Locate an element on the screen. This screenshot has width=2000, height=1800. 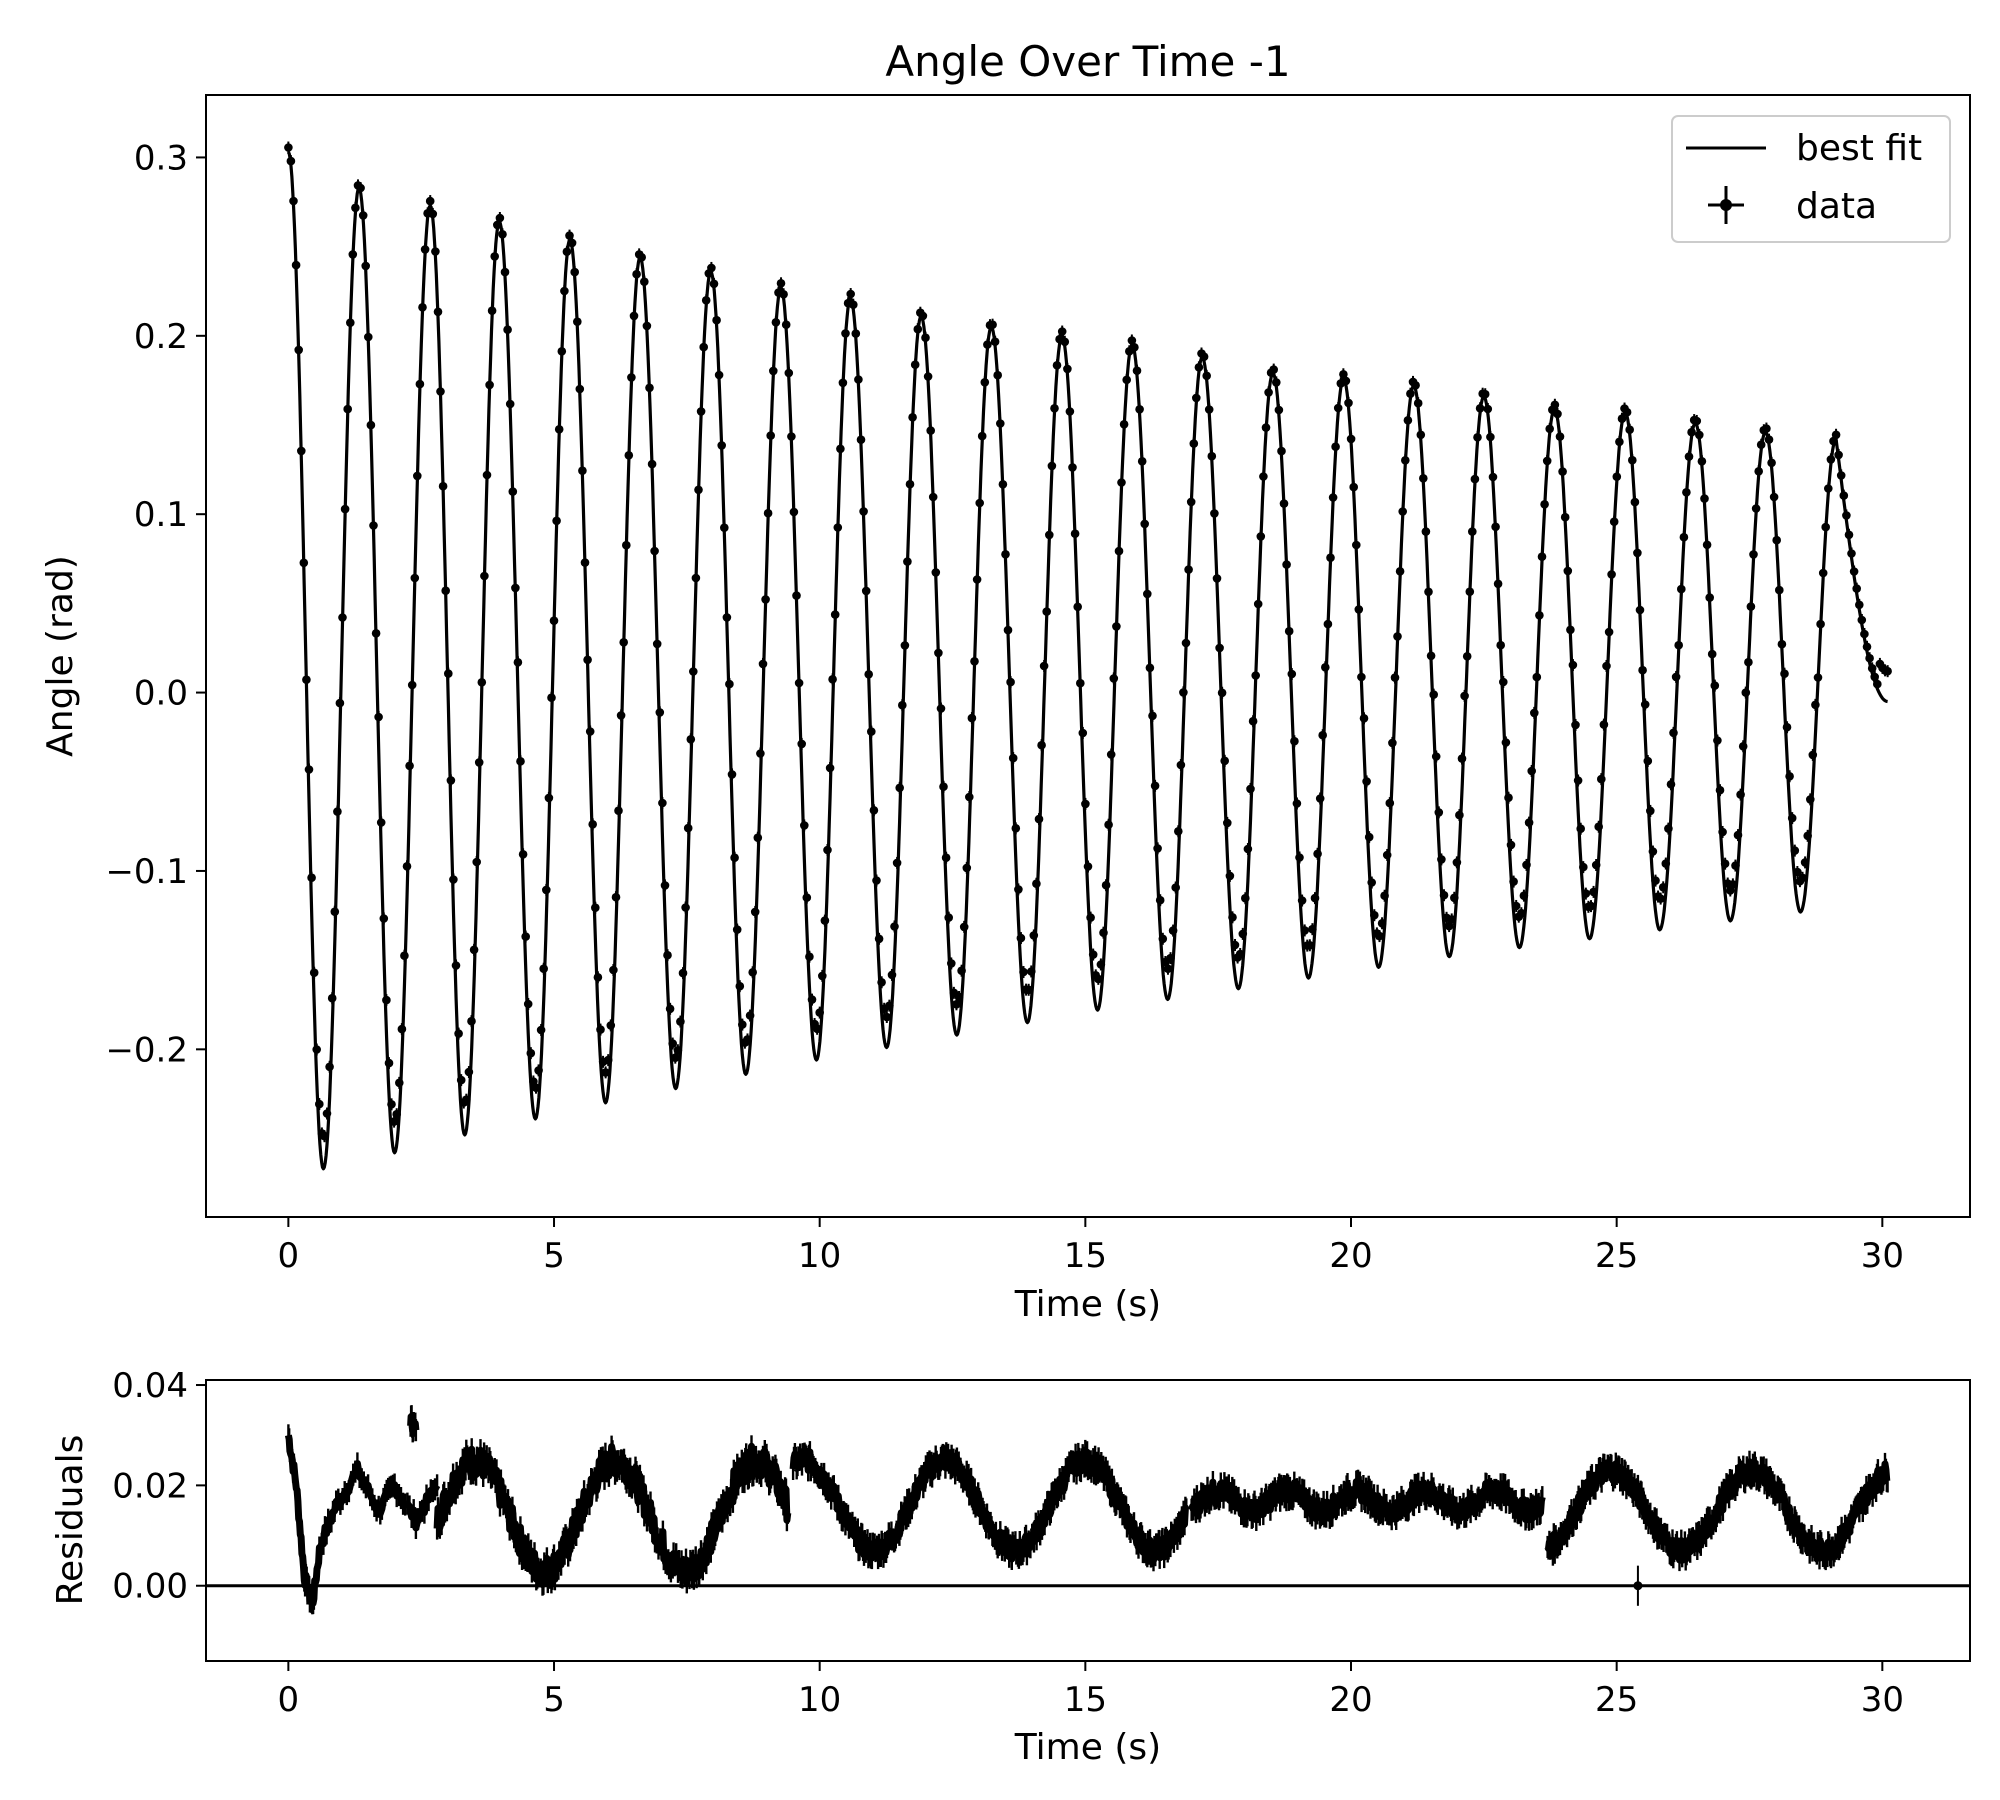
main-x-tick-label: 10 is located at coordinates (819, 1256).